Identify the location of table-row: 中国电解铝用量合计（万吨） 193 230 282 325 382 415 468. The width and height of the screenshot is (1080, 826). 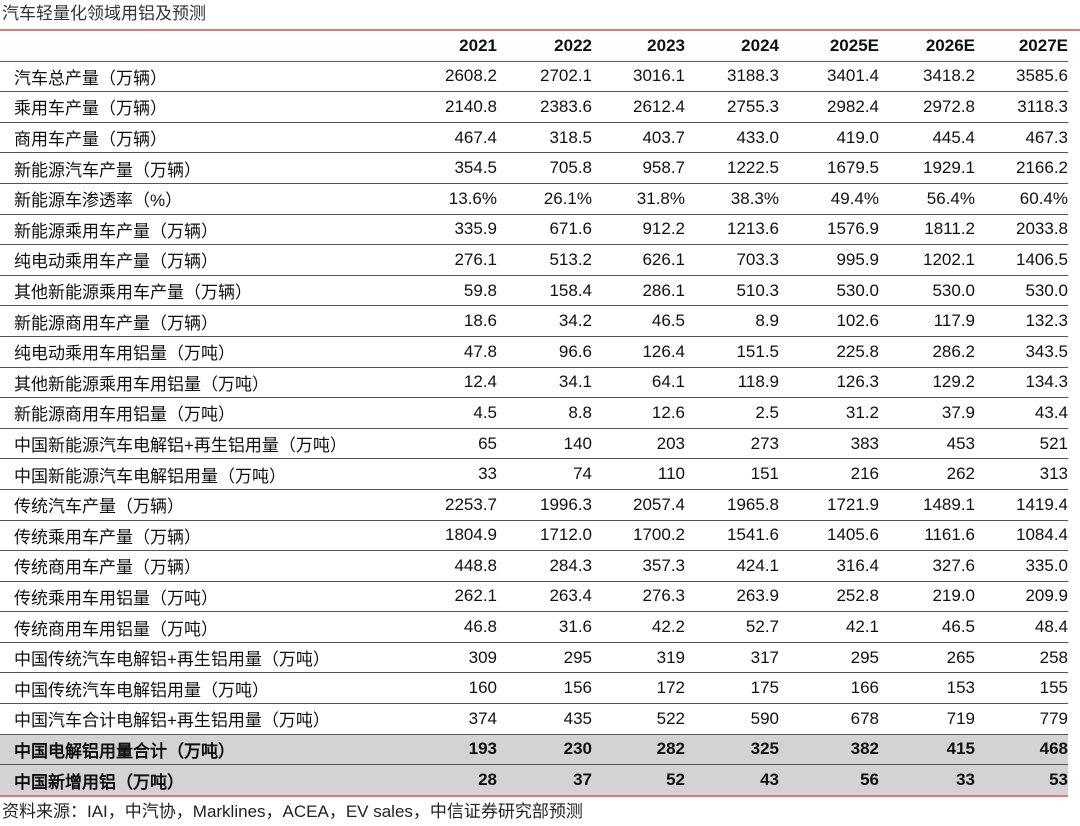
(534, 750).